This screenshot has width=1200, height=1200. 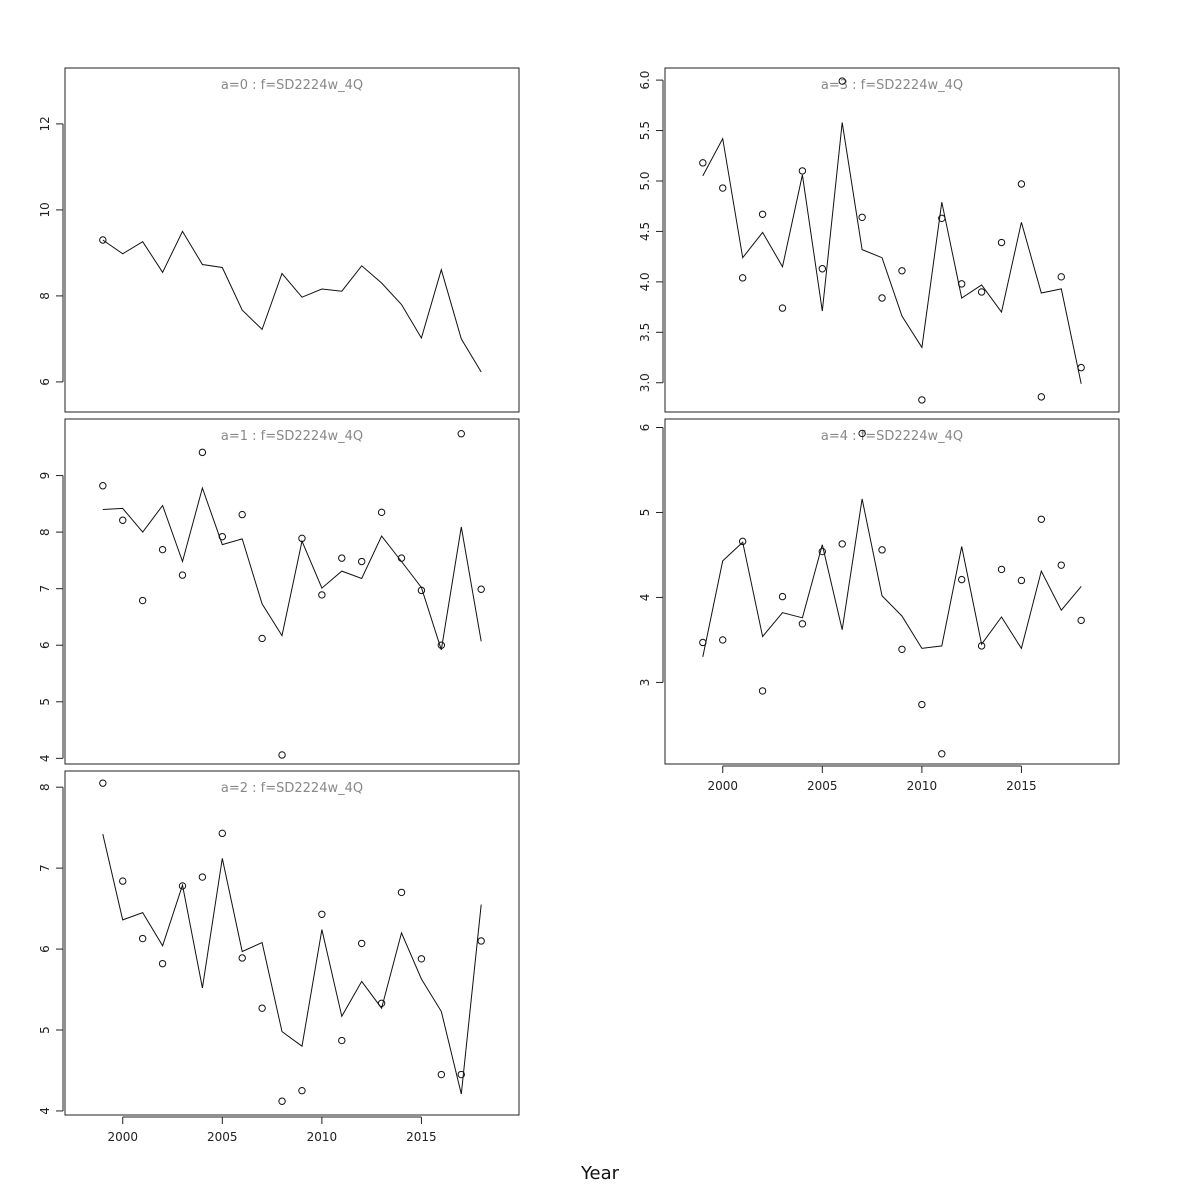 I want to click on y-tick-label: 9, so click(x=45, y=476).